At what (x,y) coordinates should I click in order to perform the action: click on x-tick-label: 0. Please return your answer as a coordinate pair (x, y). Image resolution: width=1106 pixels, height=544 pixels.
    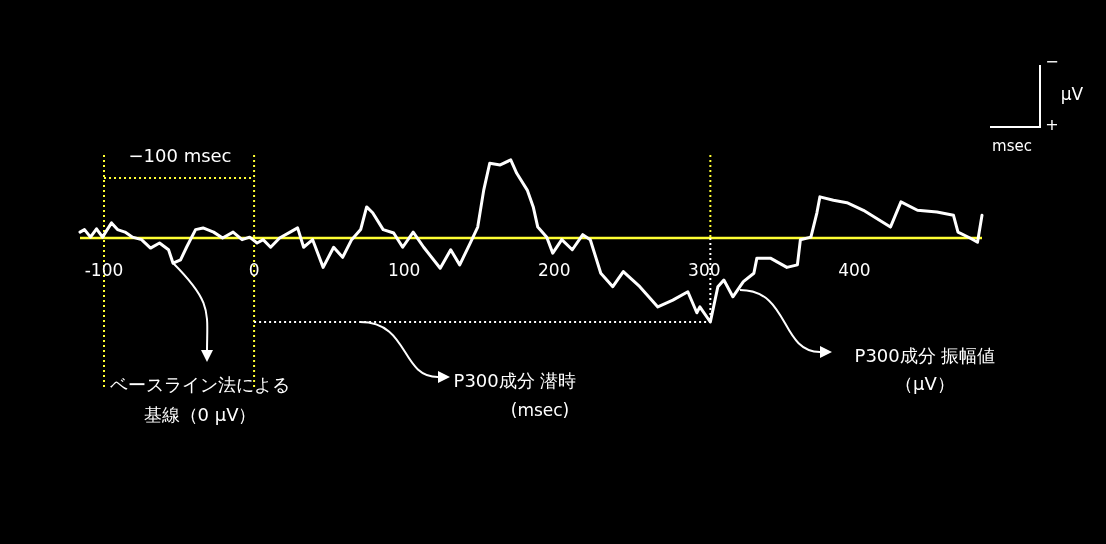
    Looking at the image, I should click on (254, 270).